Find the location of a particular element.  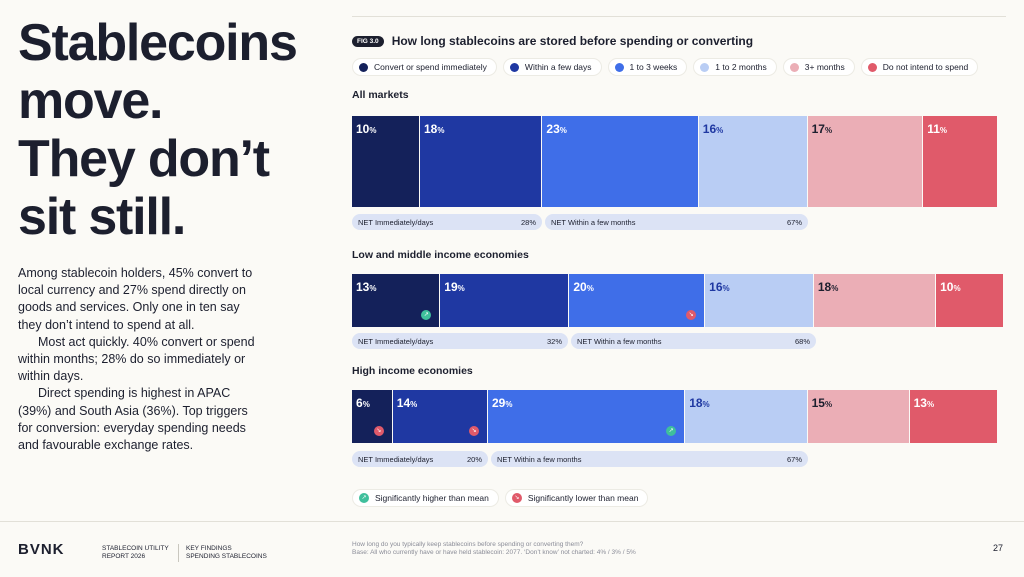

segment-value: 6 is located at coordinates (359, 403).